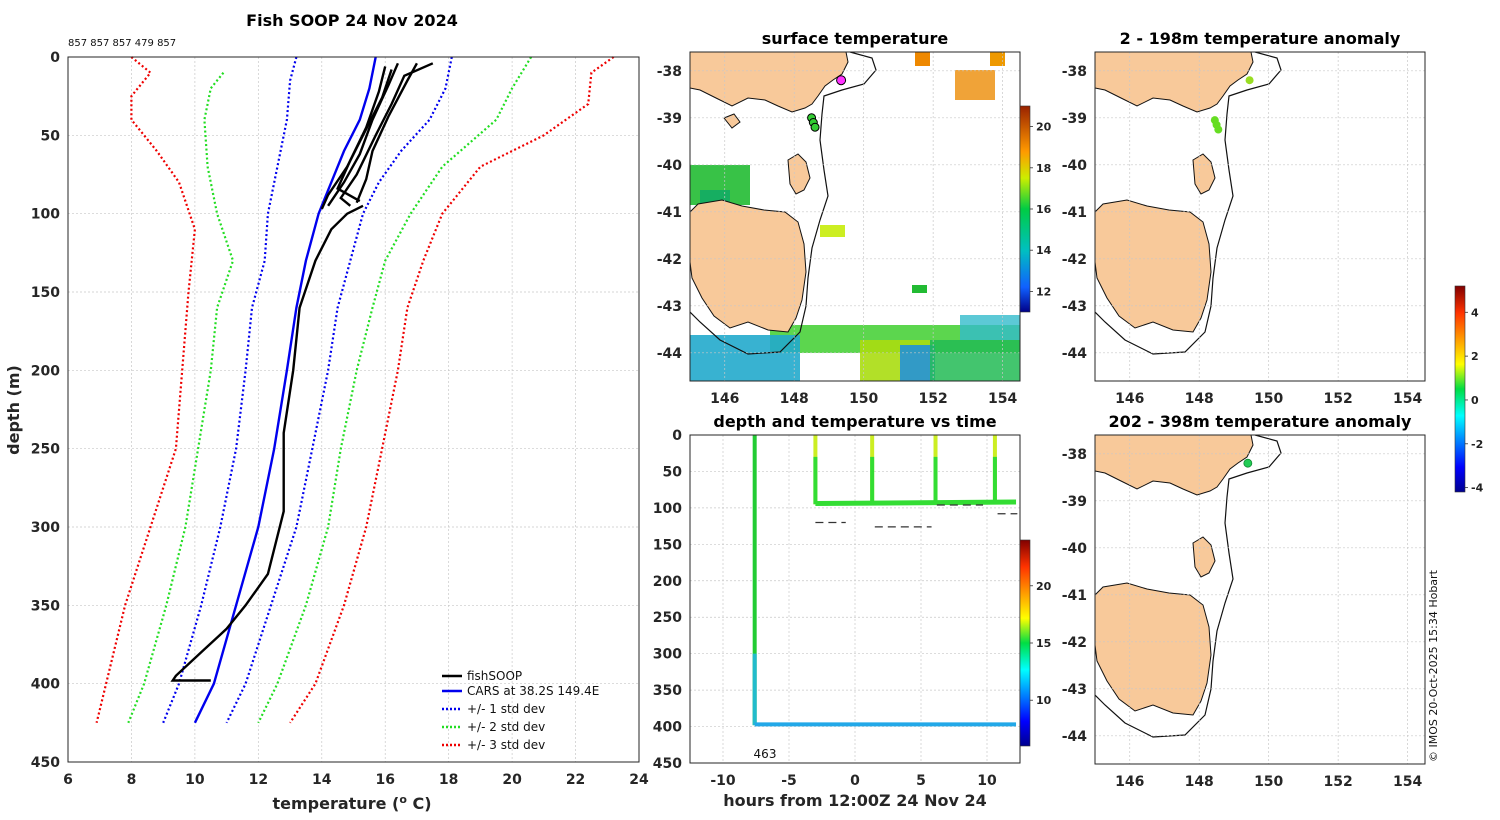 The image size is (1500, 820). I want to click on depth-time-title: depth and temperature vs time, so click(854, 421).